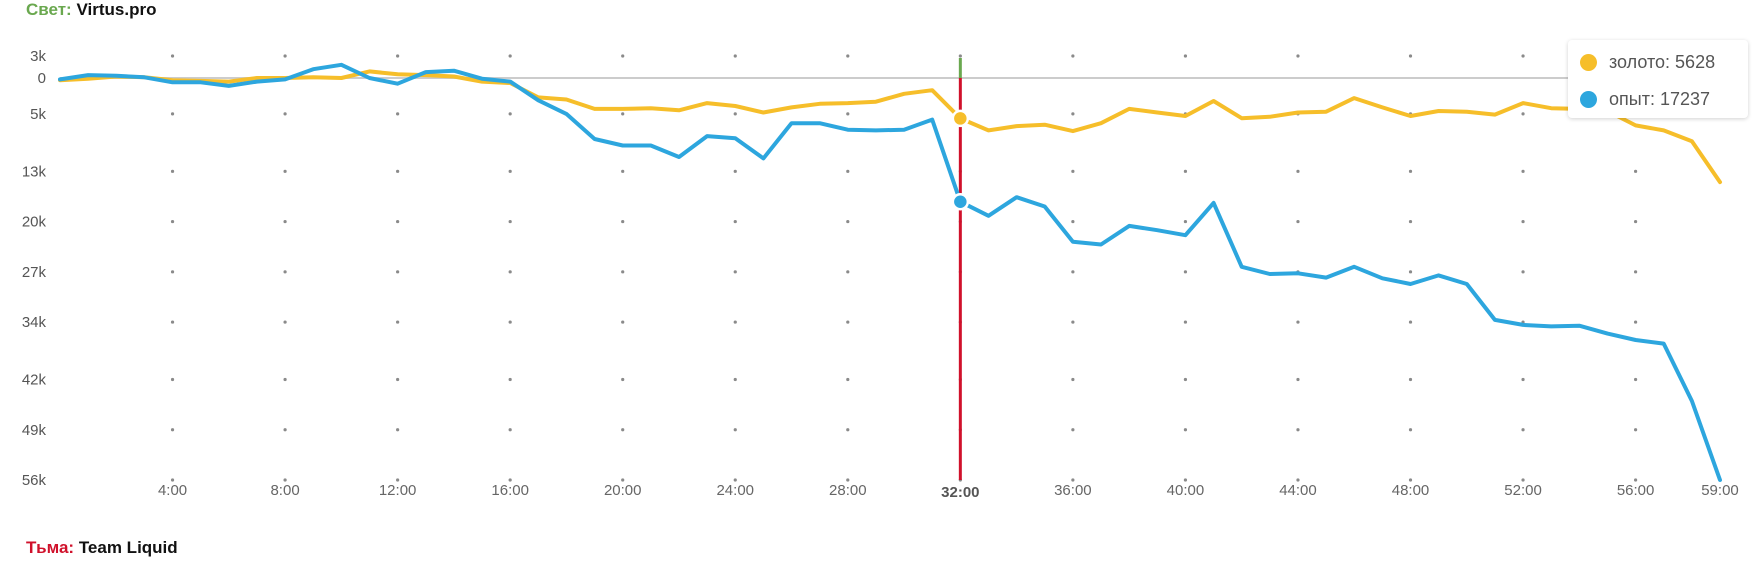 This screenshot has width=1755, height=566. Describe the element at coordinates (34, 171) in the screenshot. I see `y-tick-label: 13k` at that location.